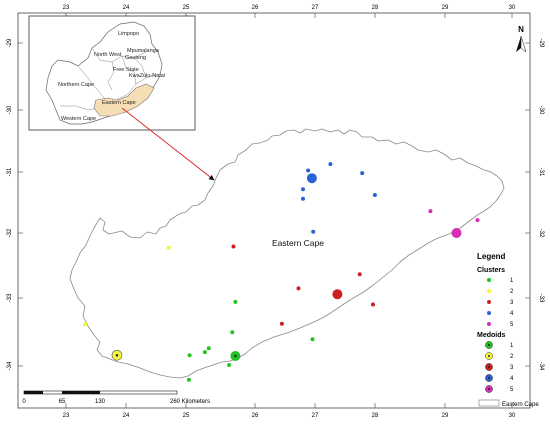 This screenshot has width=550, height=424. I want to click on inset-eastern-cape-highlight, so click(124, 100).